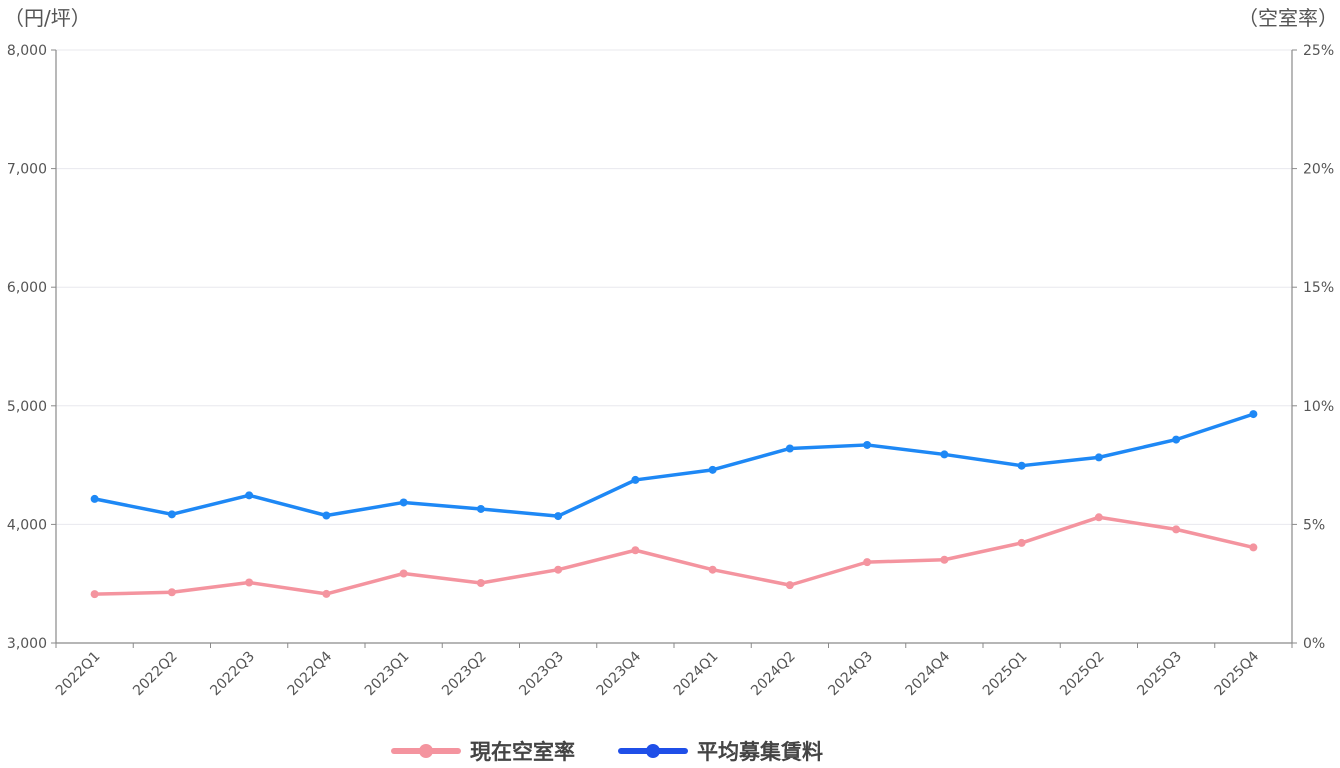  Describe the element at coordinates (522, 752) in the screenshot. I see `legend-label-vacancy: 現在空室率` at that location.